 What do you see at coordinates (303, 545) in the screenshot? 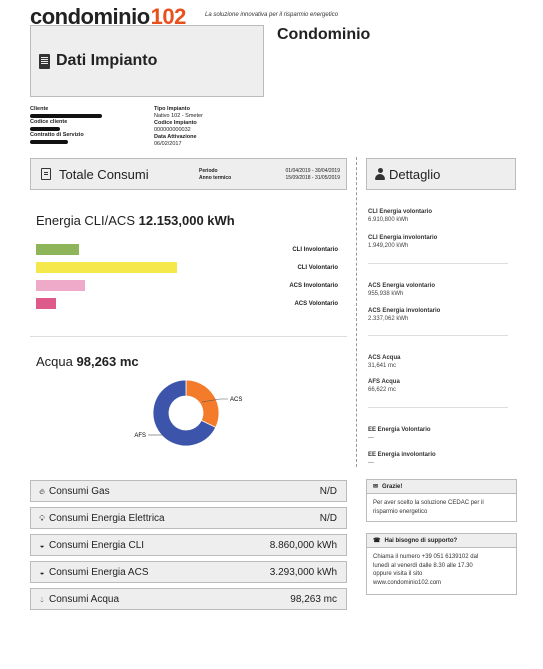
I see `summary-value: 8.860,000 kWh` at bounding box center [303, 545].